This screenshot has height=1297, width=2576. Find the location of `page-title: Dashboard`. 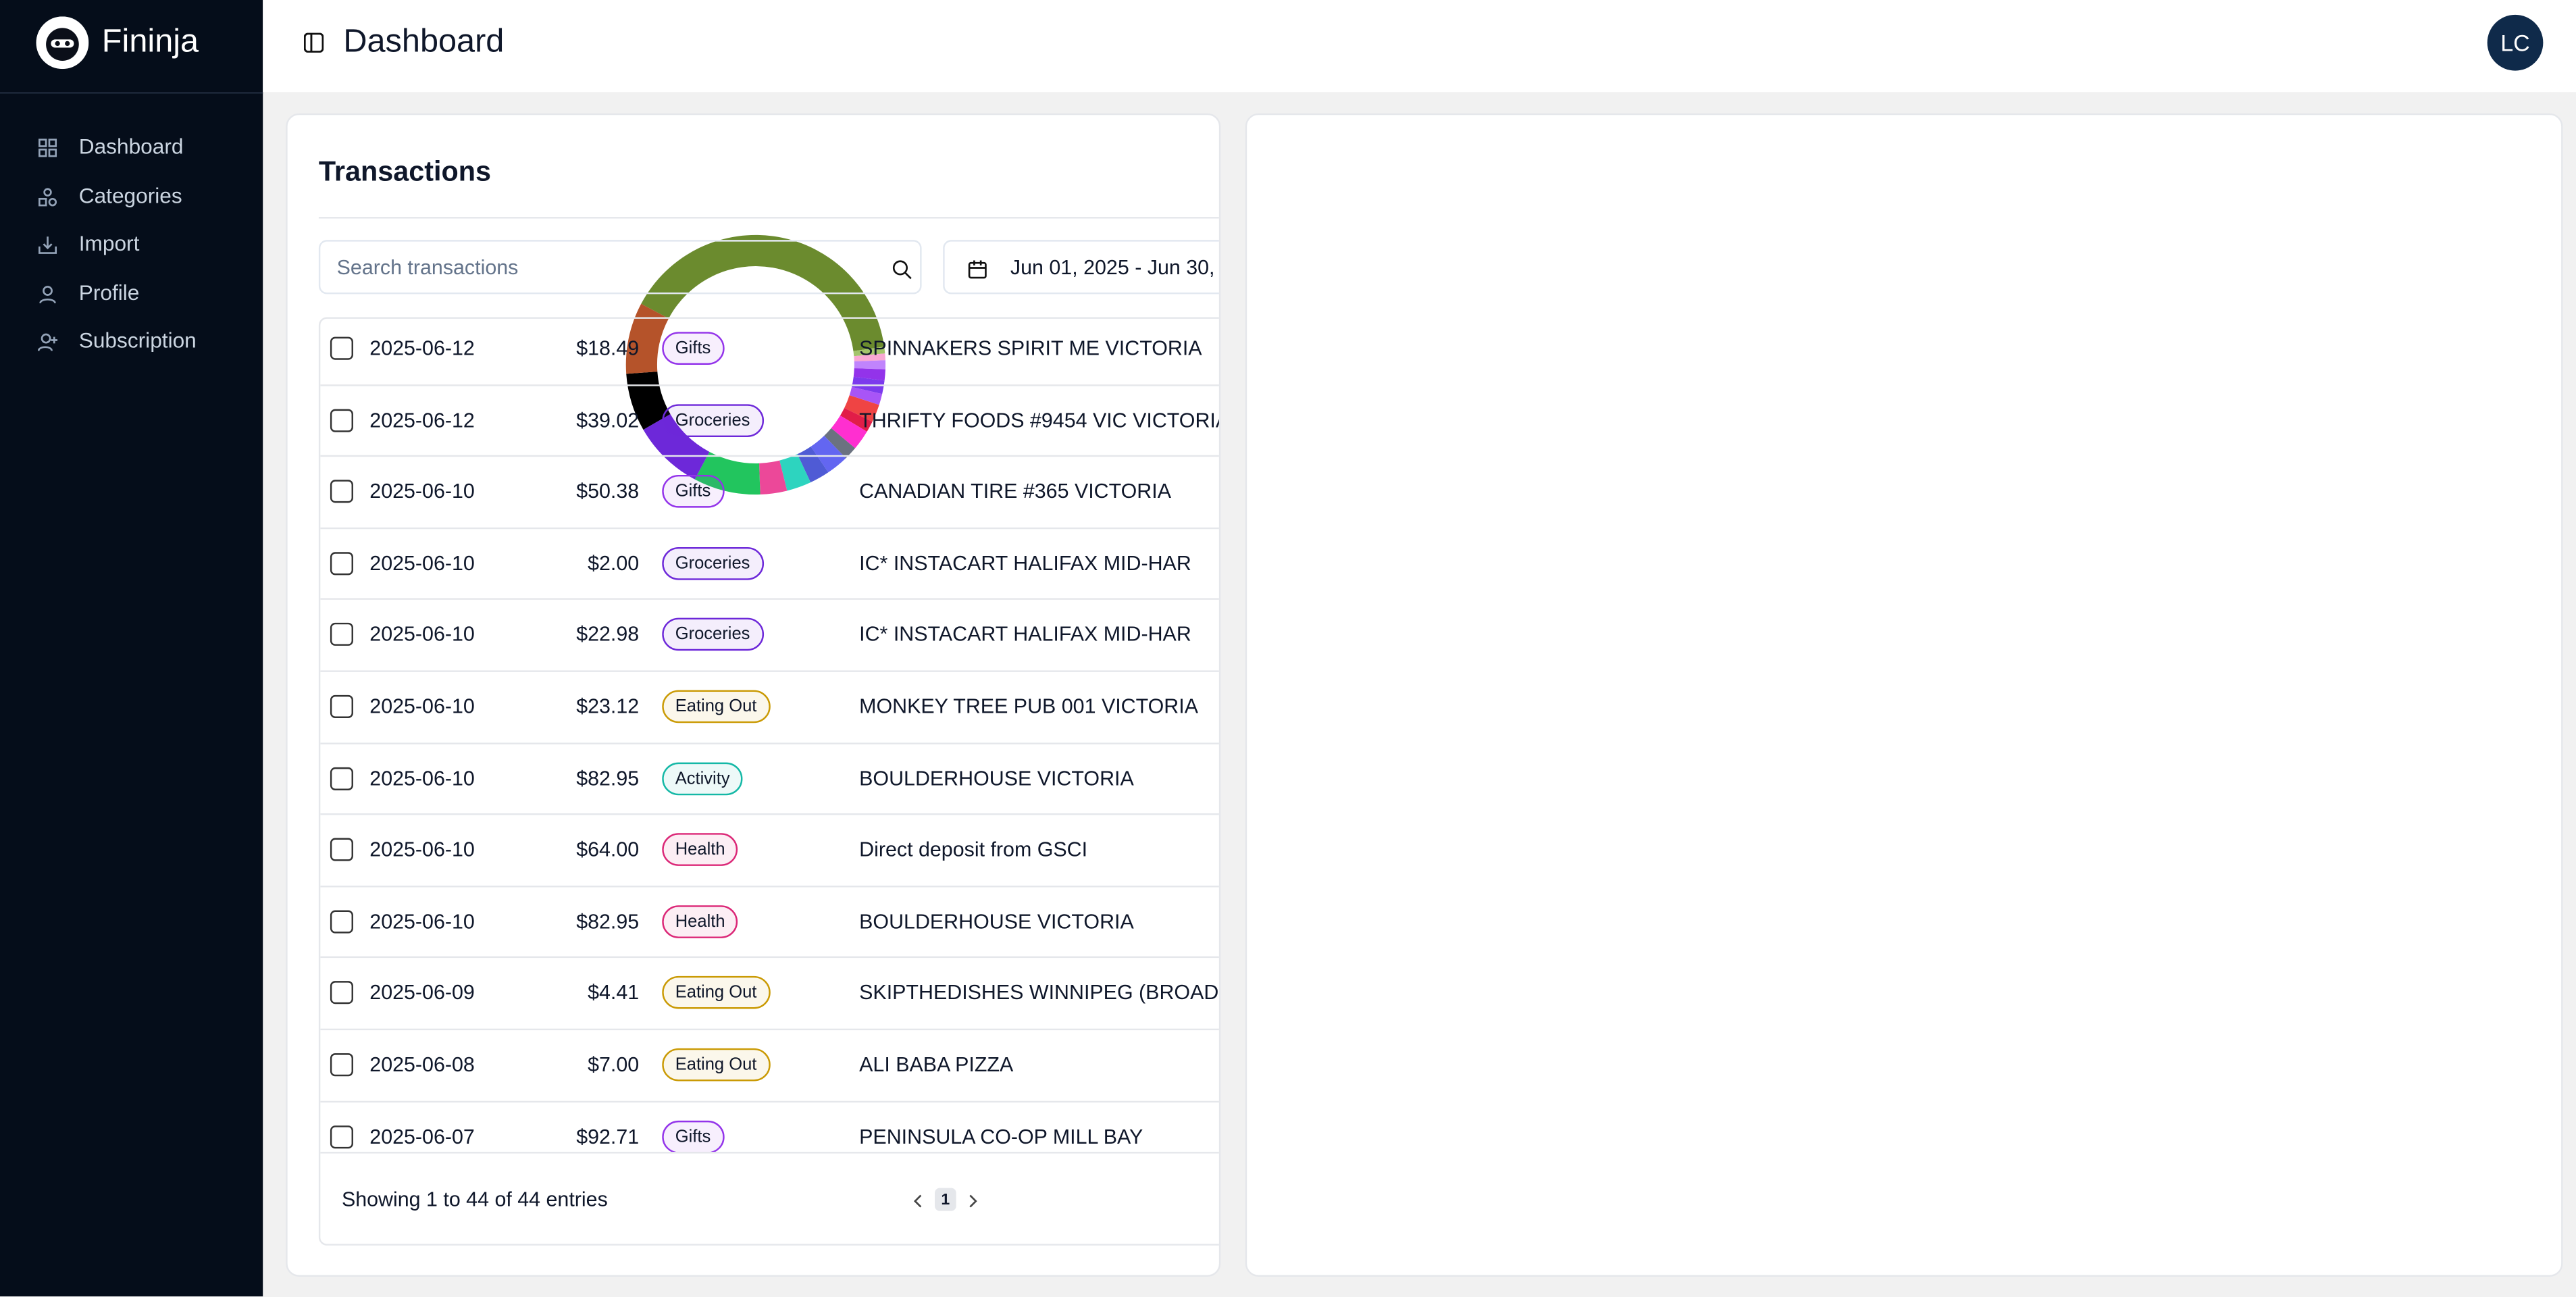

page-title: Dashboard is located at coordinates (424, 42).